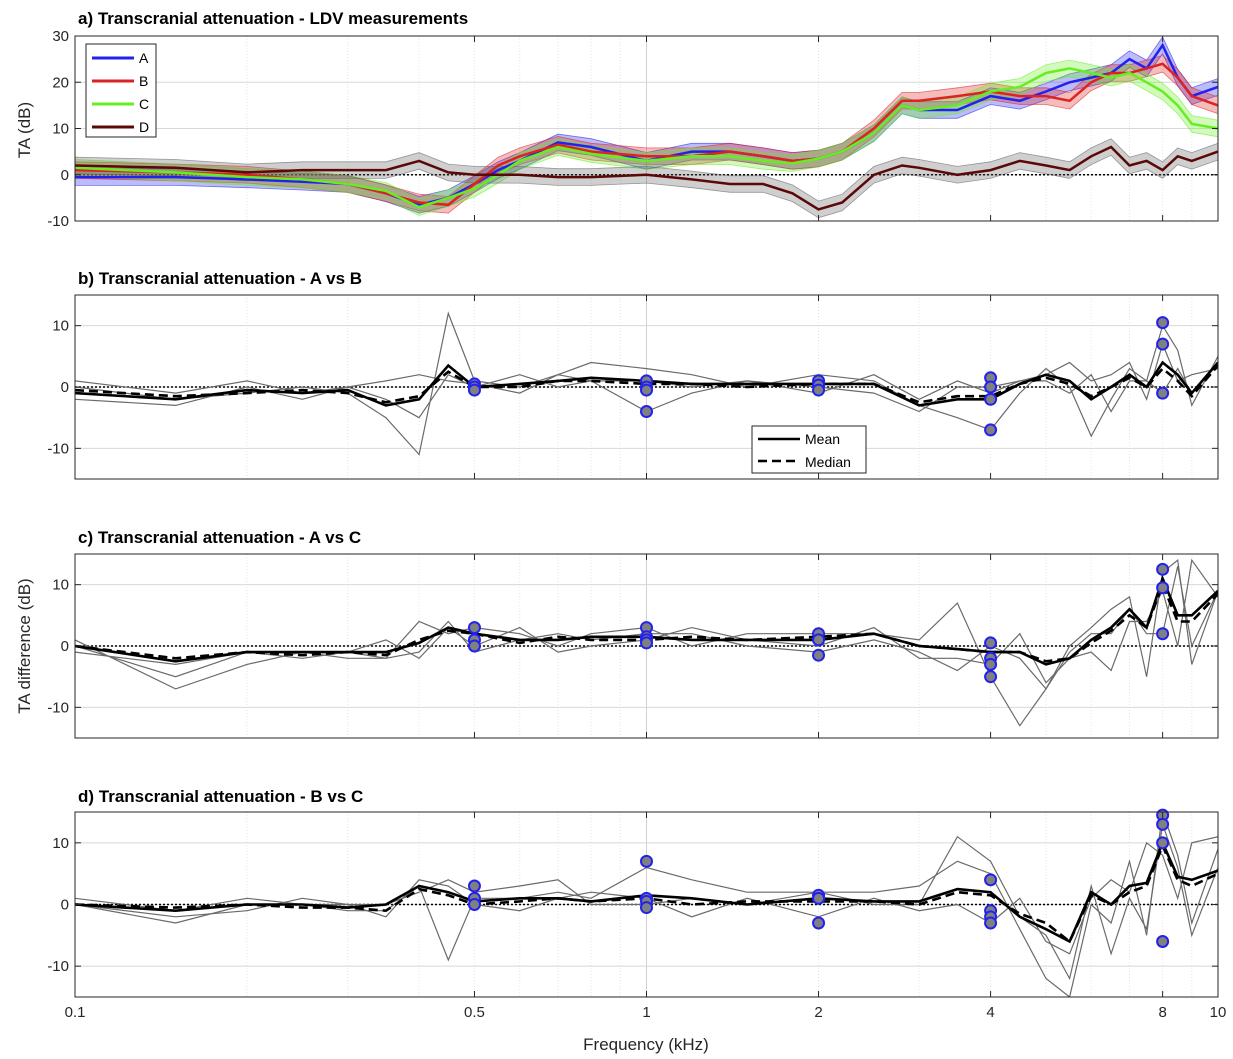 This screenshot has width=1233, height=1059. Describe the element at coordinates (828, 462) in the screenshot. I see `legend-label-median: Median` at that location.